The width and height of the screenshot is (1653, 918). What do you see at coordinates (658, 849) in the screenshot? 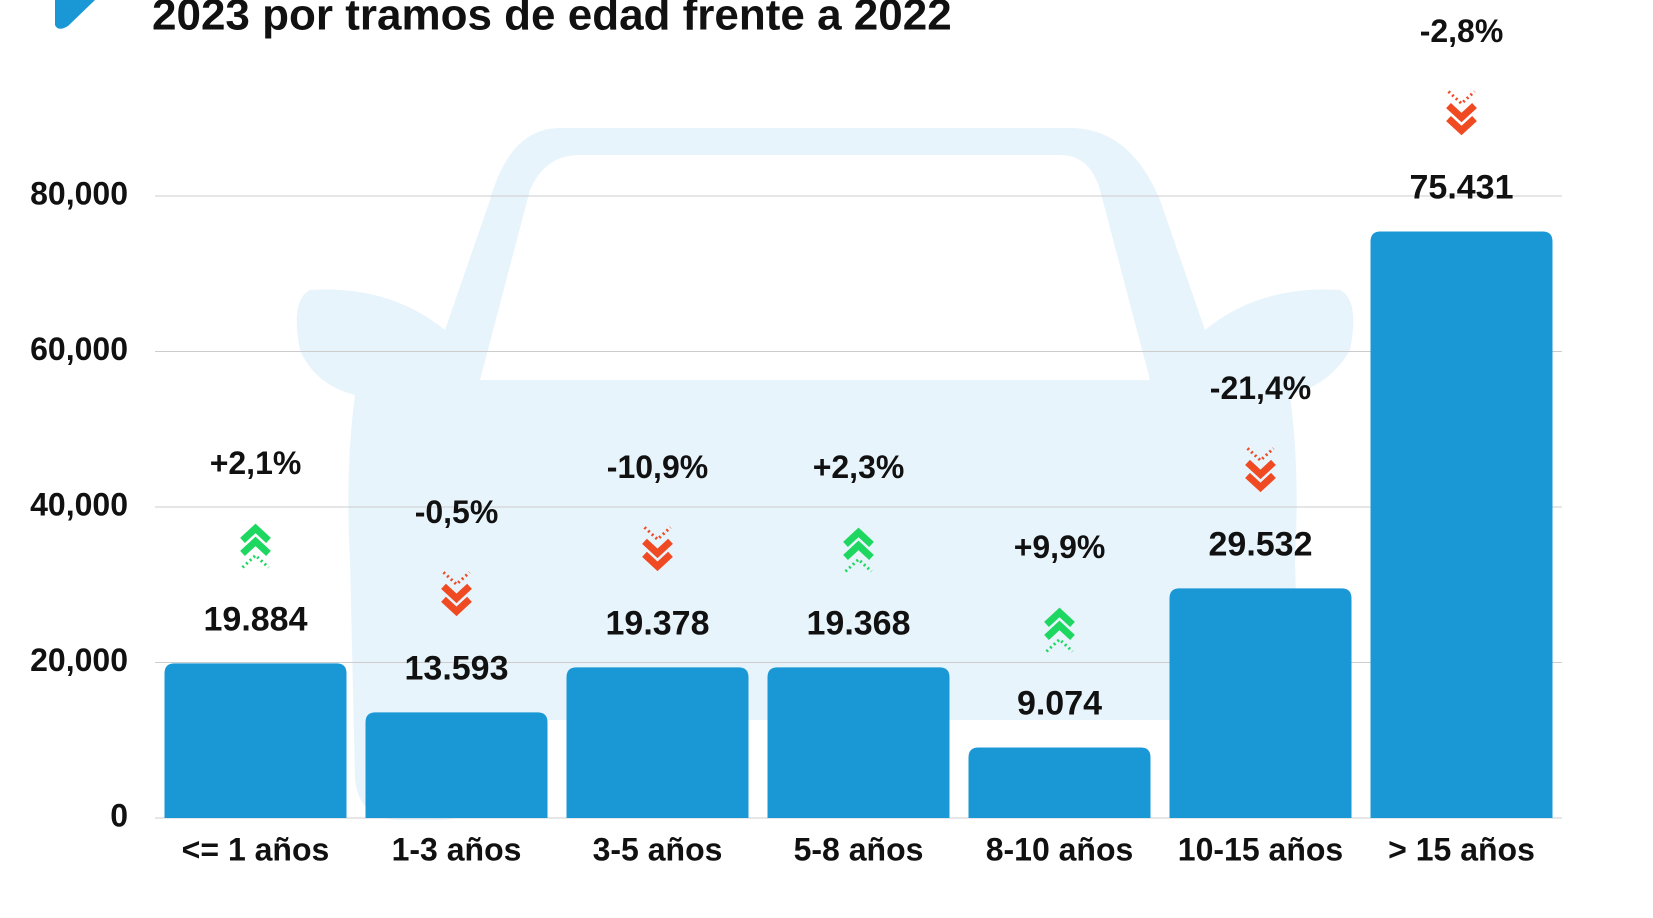
I see `x-tick-label: 3-5 años` at bounding box center [658, 849].